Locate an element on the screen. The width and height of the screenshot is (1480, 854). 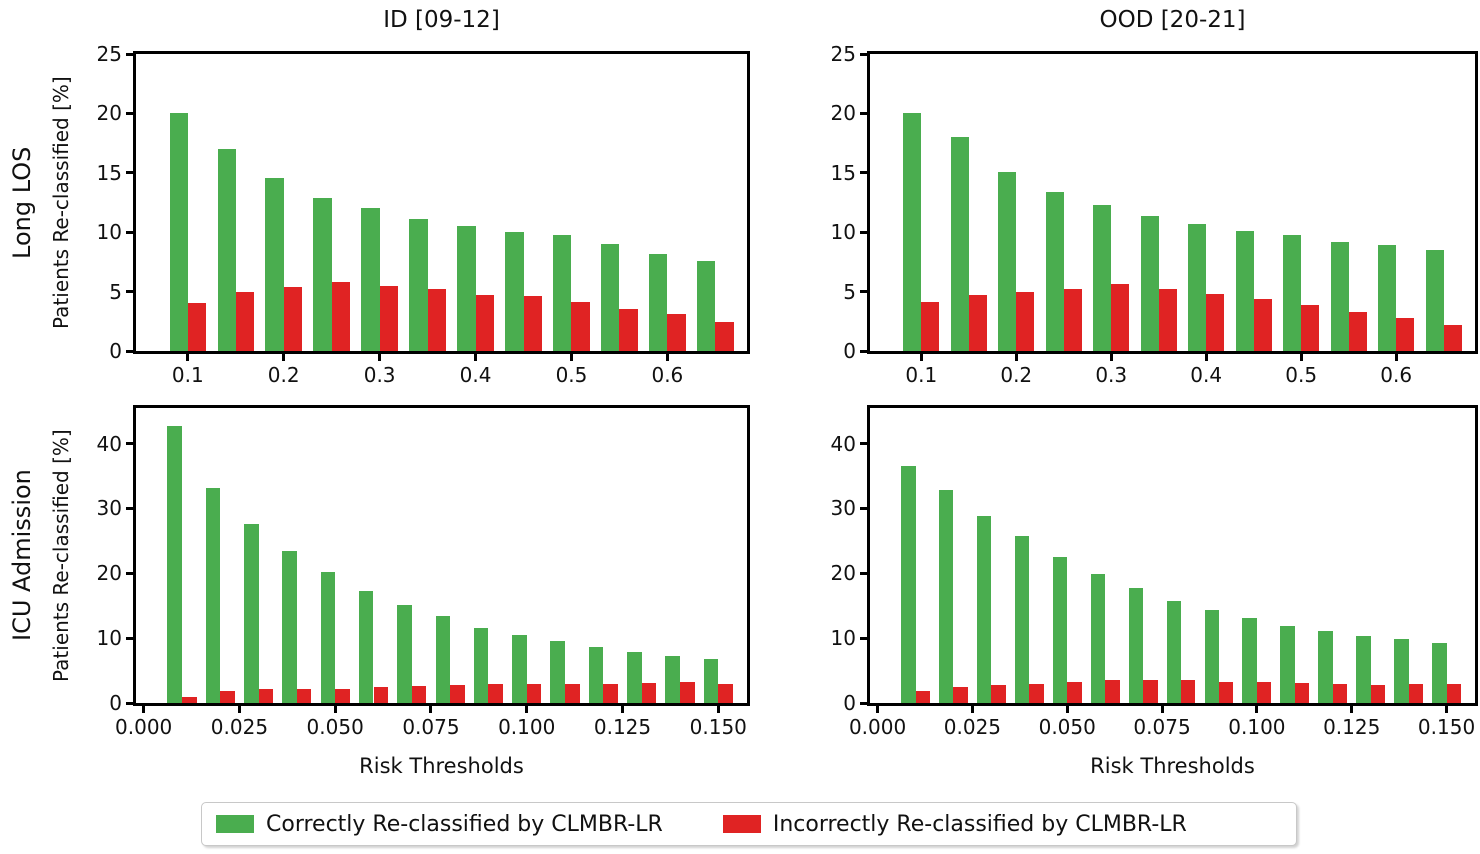
legend-label-incorrect: Incorrectly Re-classified by CLMBR-LR is located at coordinates (979, 824).